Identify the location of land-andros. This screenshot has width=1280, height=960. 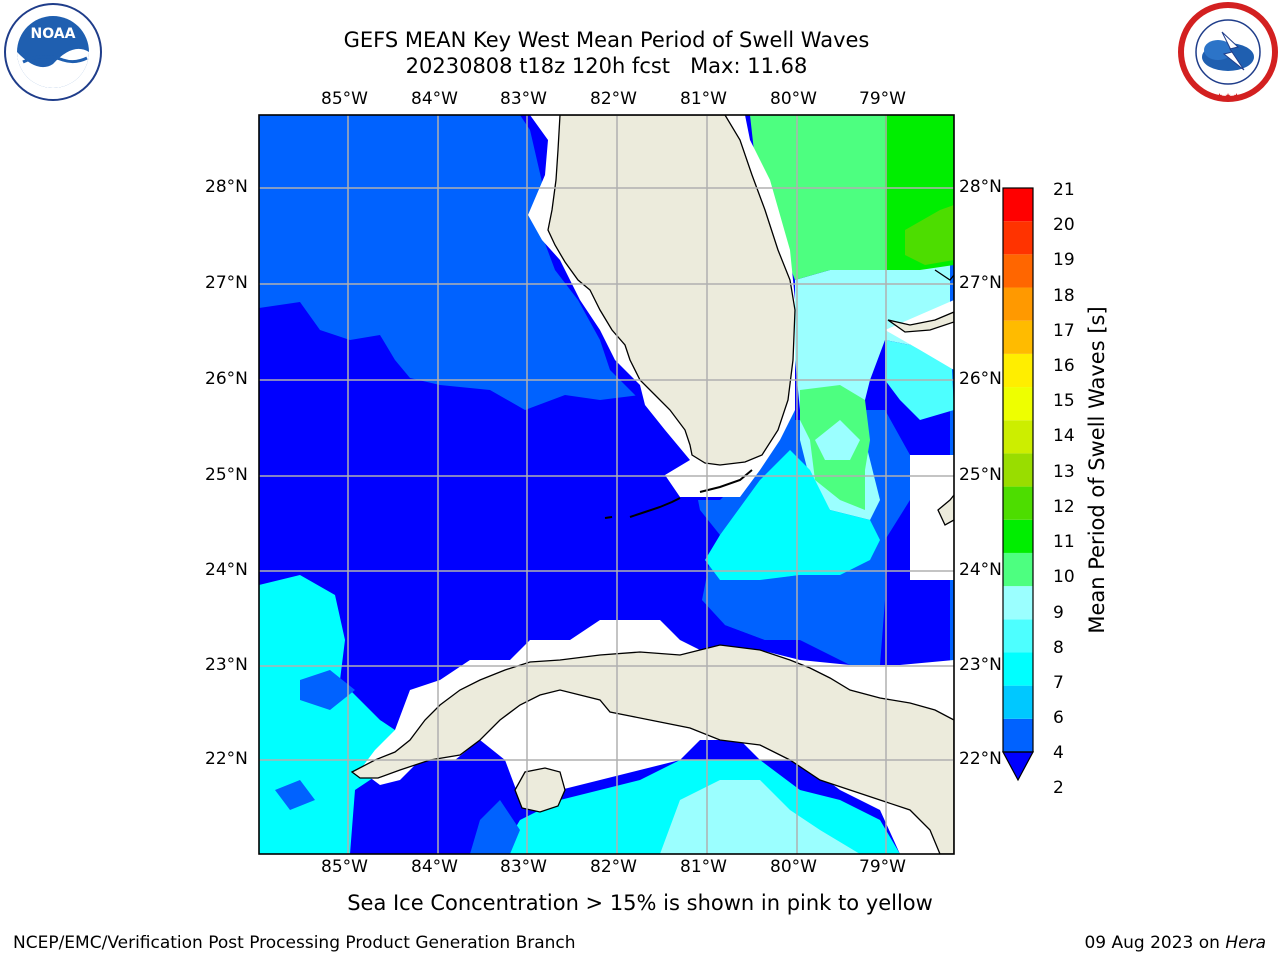
(945, 509).